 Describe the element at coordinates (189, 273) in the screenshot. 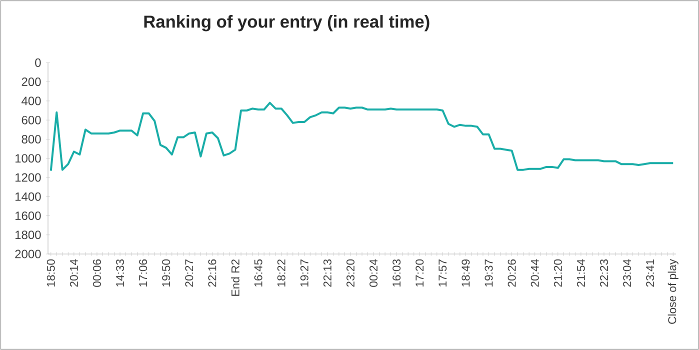

I see `x-tick-label: 20:27` at that location.